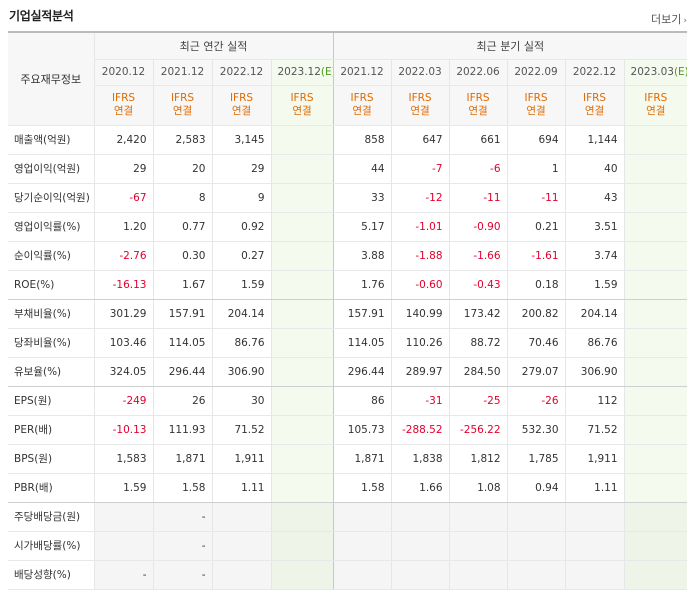 This screenshot has width=697, height=595. What do you see at coordinates (652, 72) in the screenshot?
I see `period-label: 2023.03` at bounding box center [652, 72].